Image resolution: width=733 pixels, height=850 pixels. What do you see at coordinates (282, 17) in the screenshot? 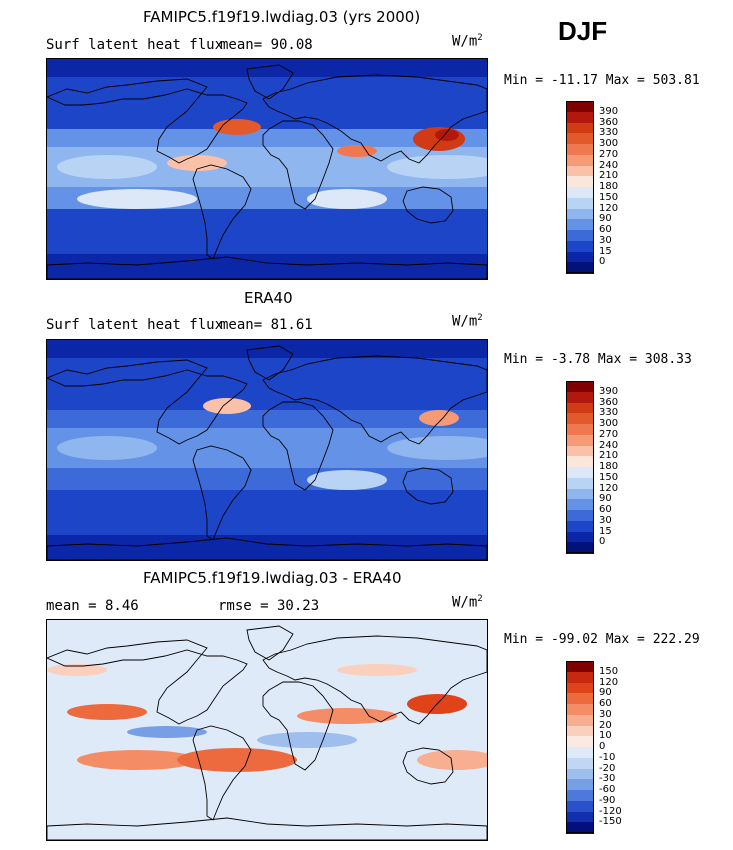
I see `panel1-title: FAMIPC5.f19f19.lwdiag.03 (yrs 2000)` at bounding box center [282, 17].